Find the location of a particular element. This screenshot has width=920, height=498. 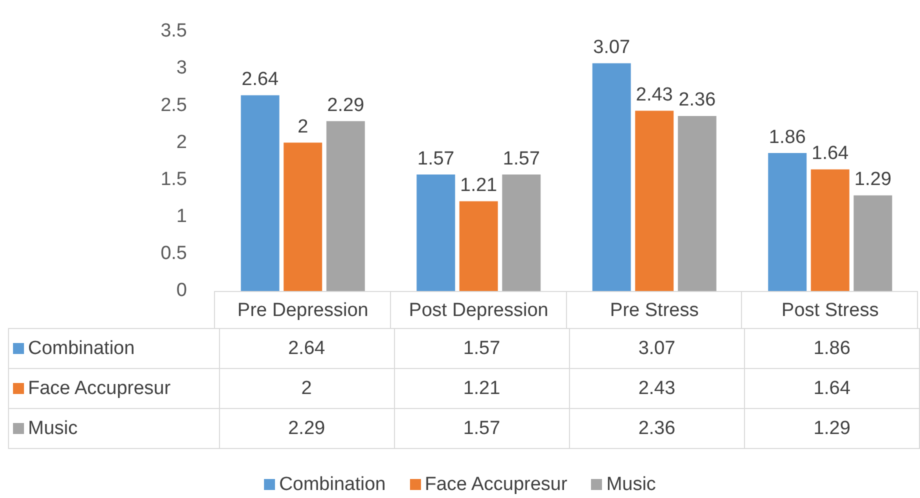

y-tick-label: 1.5 is located at coordinates (173, 179).